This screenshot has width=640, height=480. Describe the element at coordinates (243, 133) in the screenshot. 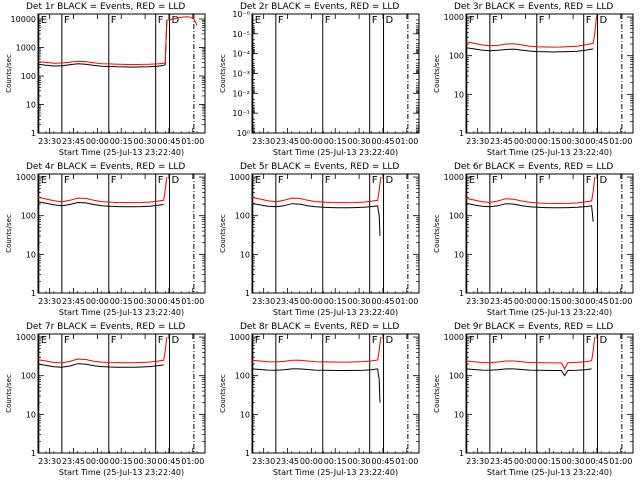

I see `y-tick-label: 10⁰` at that location.